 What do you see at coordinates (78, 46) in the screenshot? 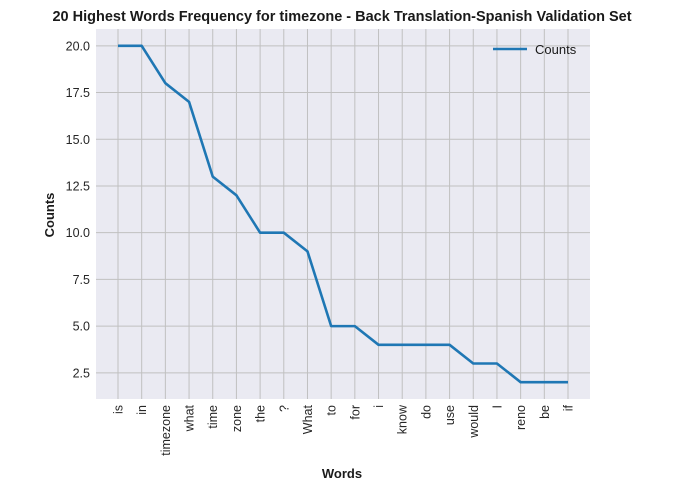
I see `y-tick-label: 20.0` at bounding box center [78, 46].